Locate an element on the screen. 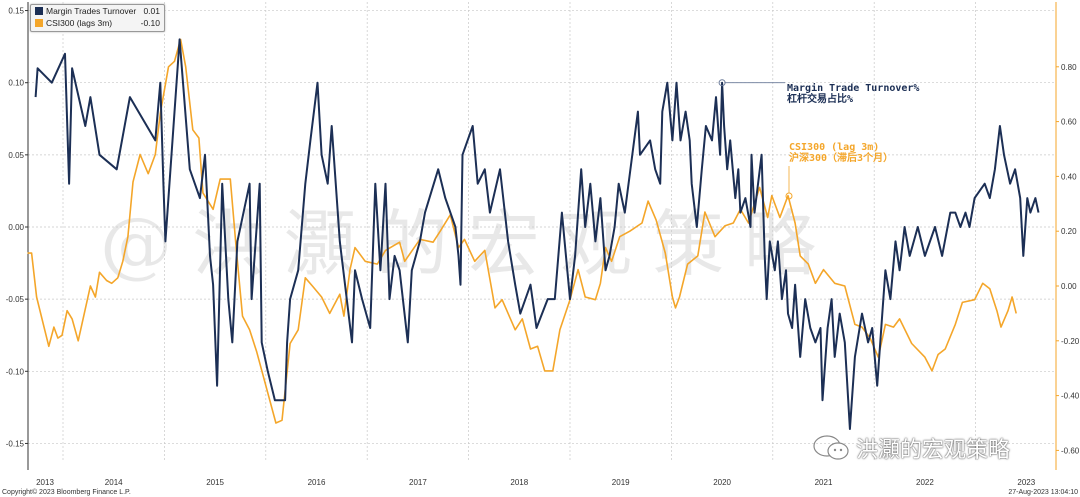 The width and height of the screenshot is (1080, 497). legend-item-margin: Margin Trades Turnover 0.01 is located at coordinates (97, 11).